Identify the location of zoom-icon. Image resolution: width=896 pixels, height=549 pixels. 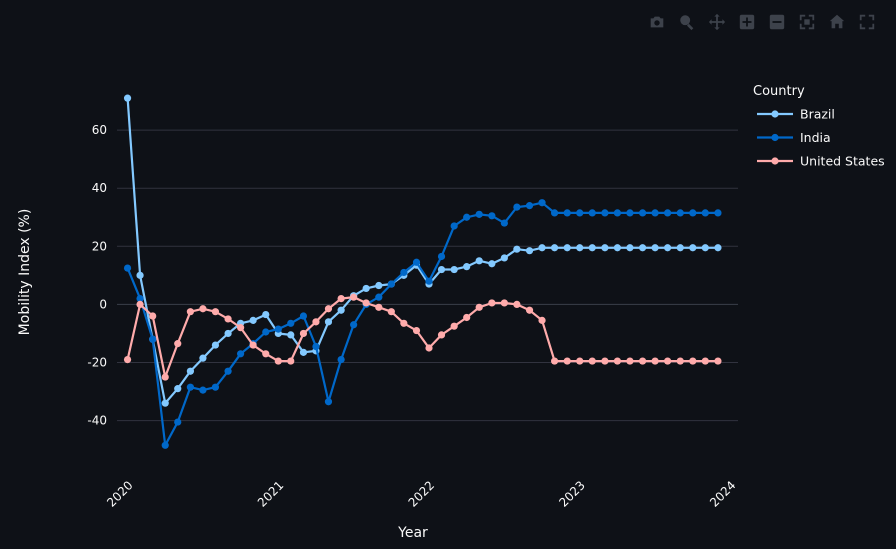
(687, 22).